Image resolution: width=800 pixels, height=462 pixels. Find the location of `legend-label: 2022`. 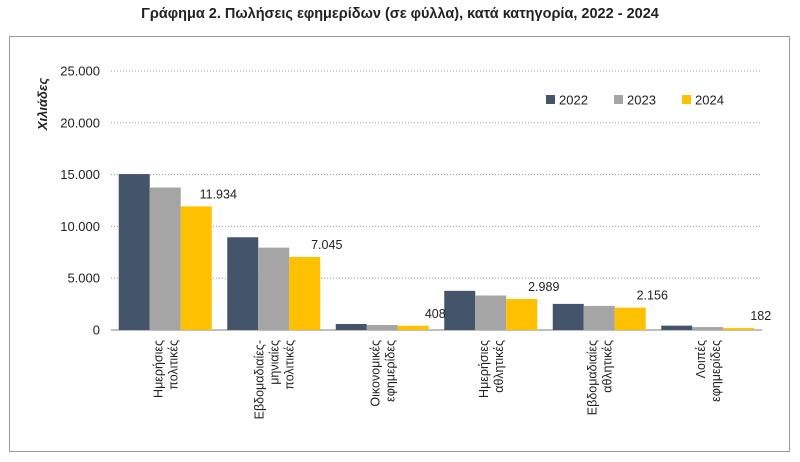

legend-label: 2022 is located at coordinates (573, 100).